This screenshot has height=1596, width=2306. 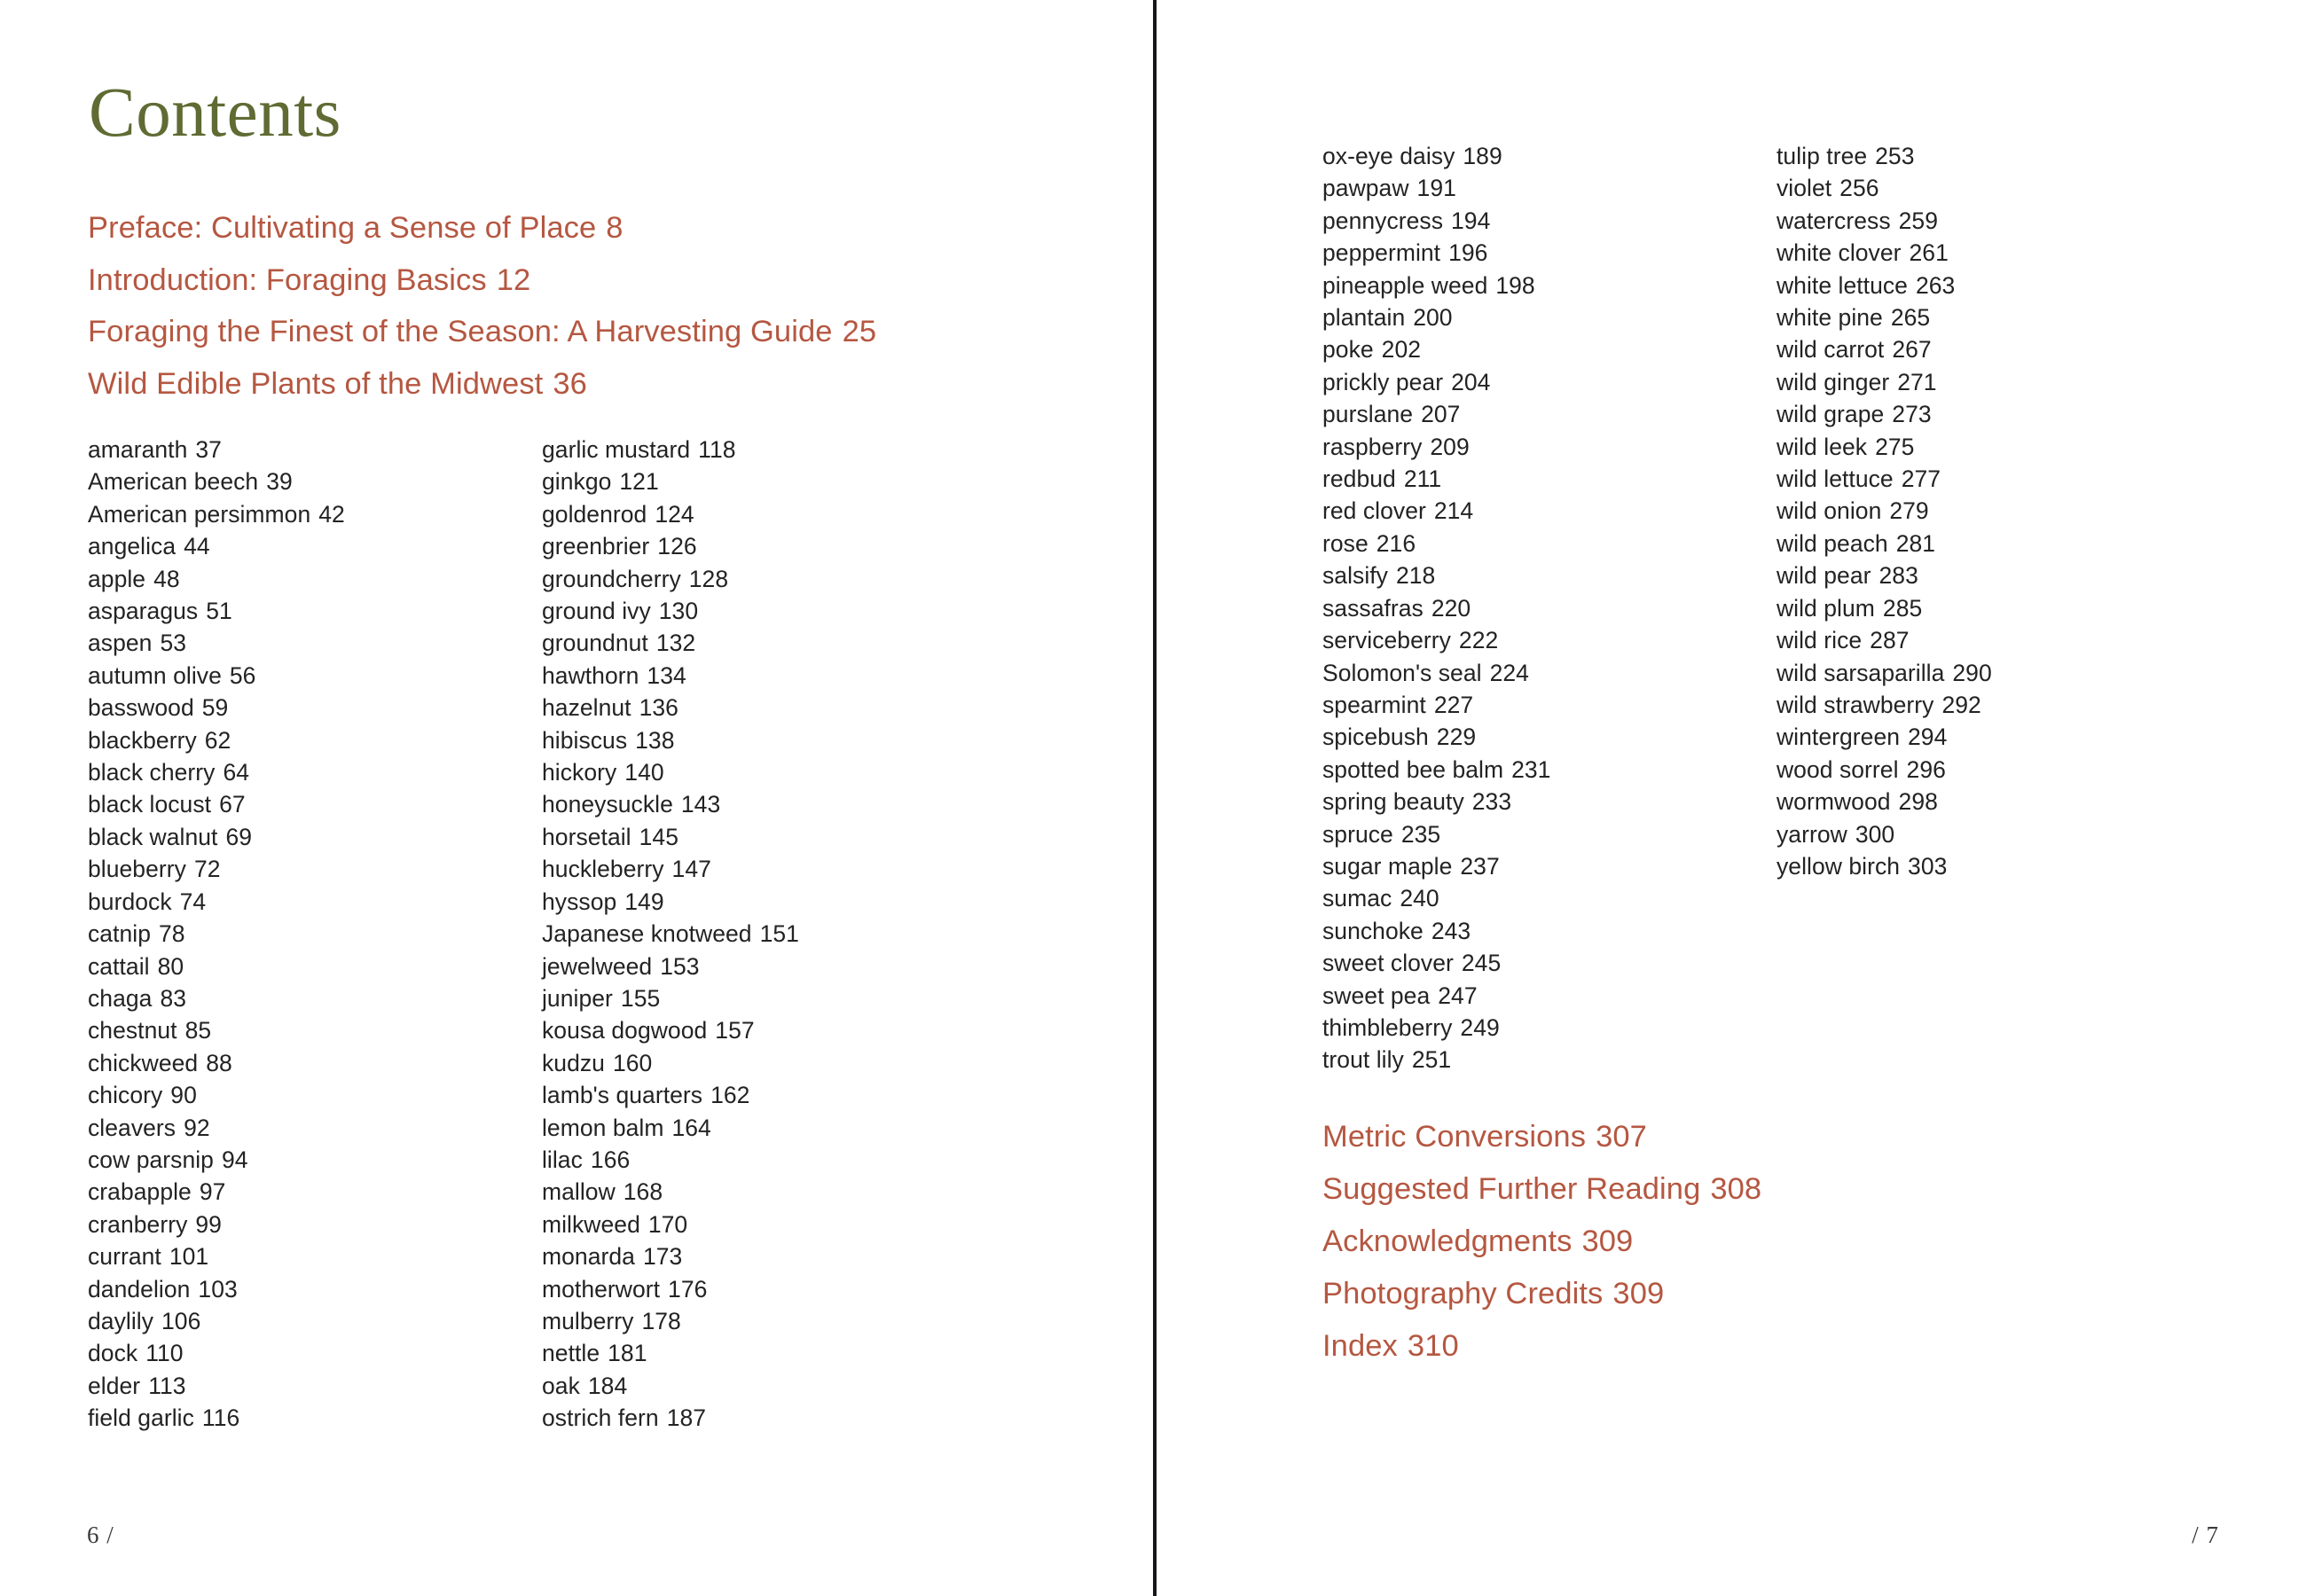 I want to click on index-entry: chicory 90, so click(x=315, y=1095).